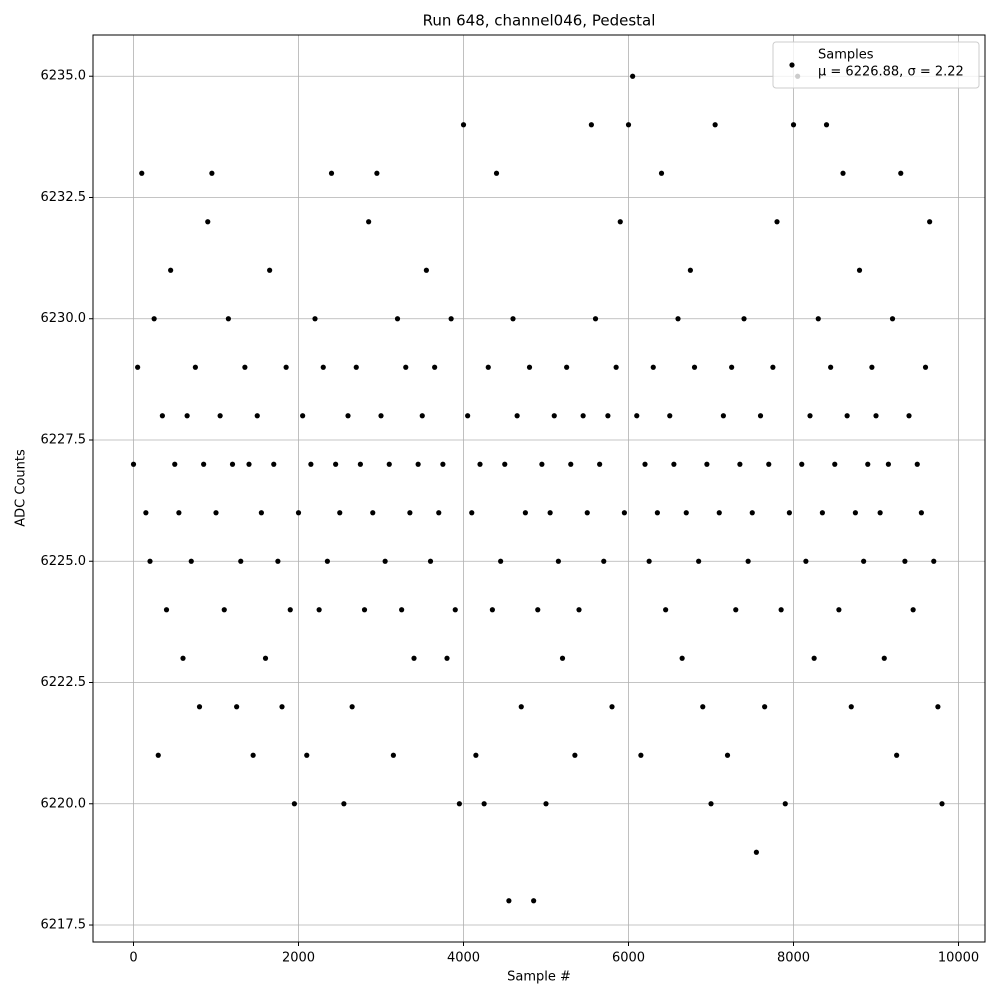  What do you see at coordinates (21, 488) in the screenshot?
I see `y-axis-label: ADC Counts` at bounding box center [21, 488].